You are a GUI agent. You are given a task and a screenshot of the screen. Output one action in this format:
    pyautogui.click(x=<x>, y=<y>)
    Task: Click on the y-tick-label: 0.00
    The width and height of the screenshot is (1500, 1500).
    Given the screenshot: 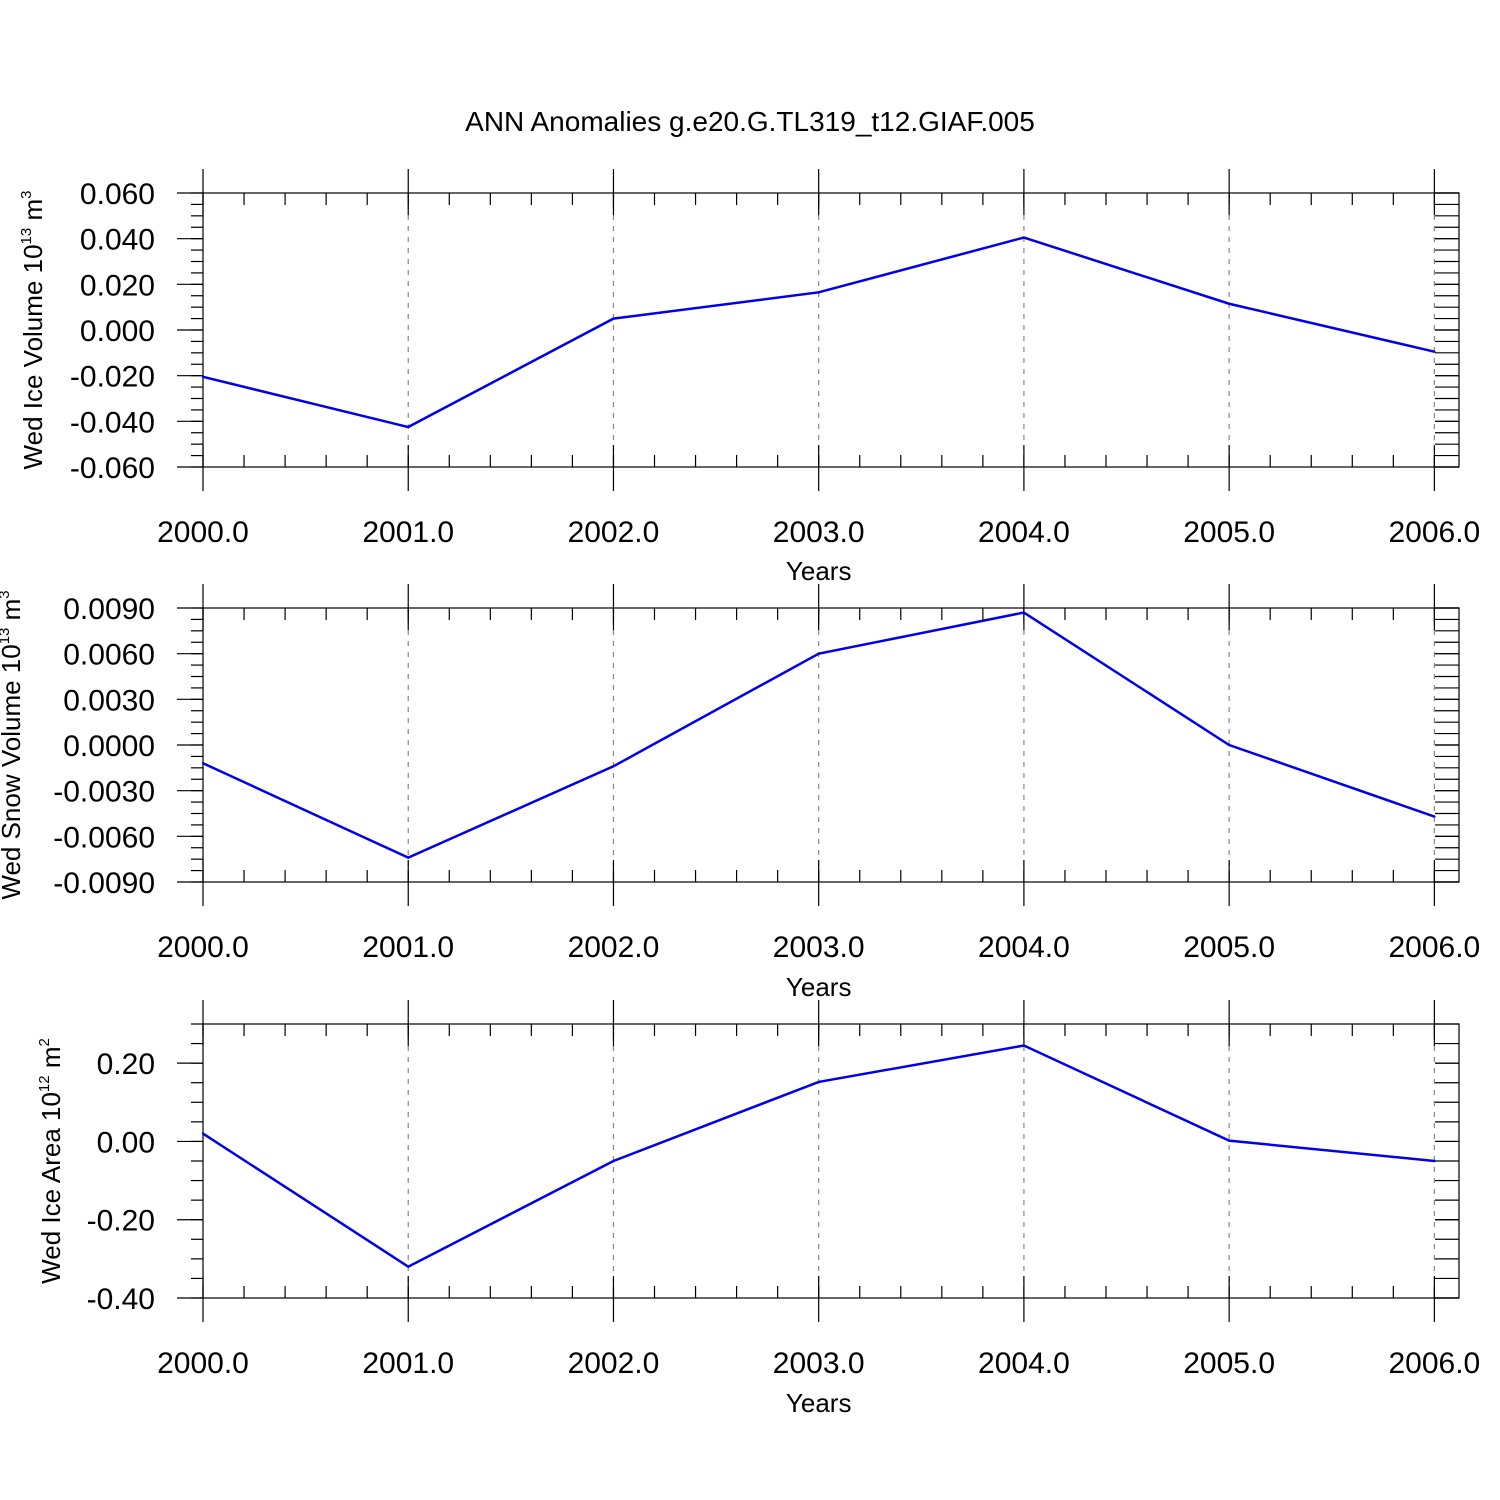 What is the action you would take?
    pyautogui.click(x=126, y=1142)
    